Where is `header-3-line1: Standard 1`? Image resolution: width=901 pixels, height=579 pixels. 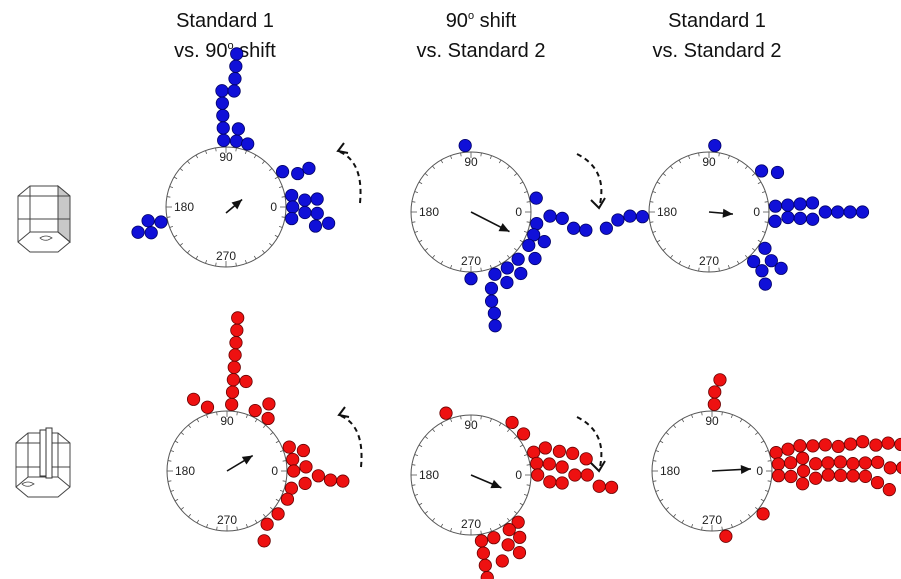
header-3-line1: Standard 1 is located at coordinates (717, 21).